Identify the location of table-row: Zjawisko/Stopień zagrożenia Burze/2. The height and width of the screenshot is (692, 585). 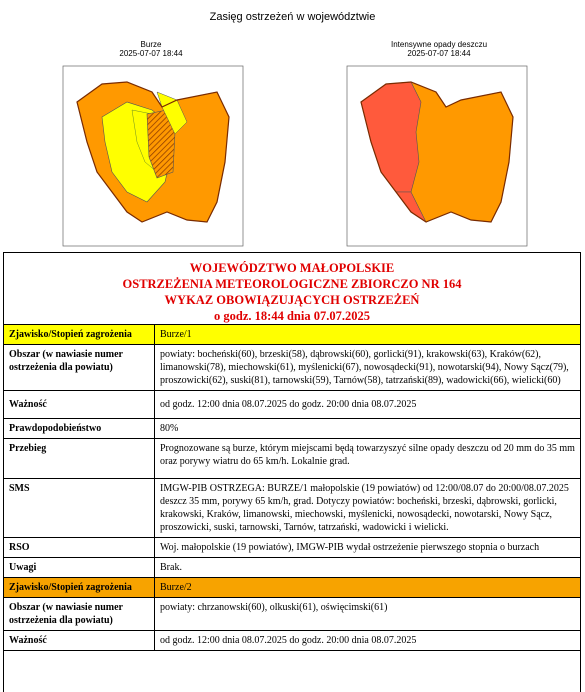
(292, 587).